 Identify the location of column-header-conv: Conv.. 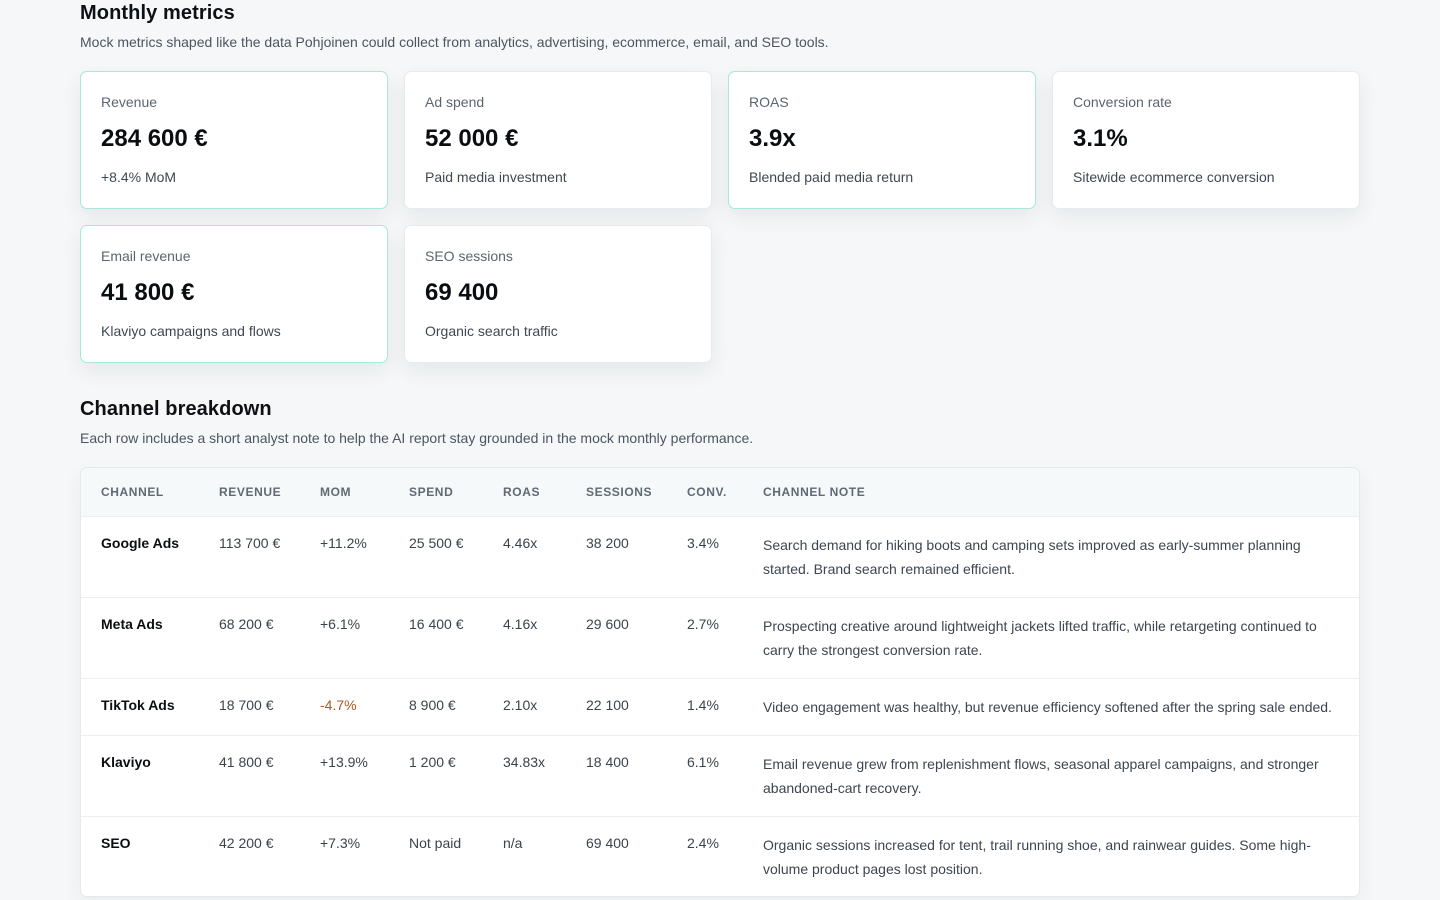
(707, 491).